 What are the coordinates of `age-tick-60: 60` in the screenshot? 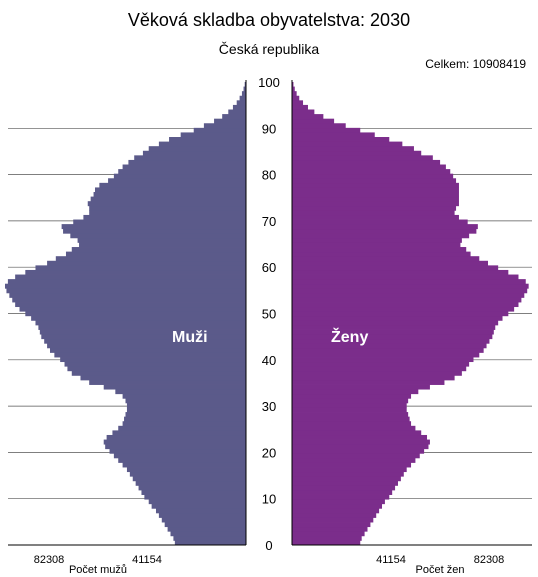 It's located at (269, 267).